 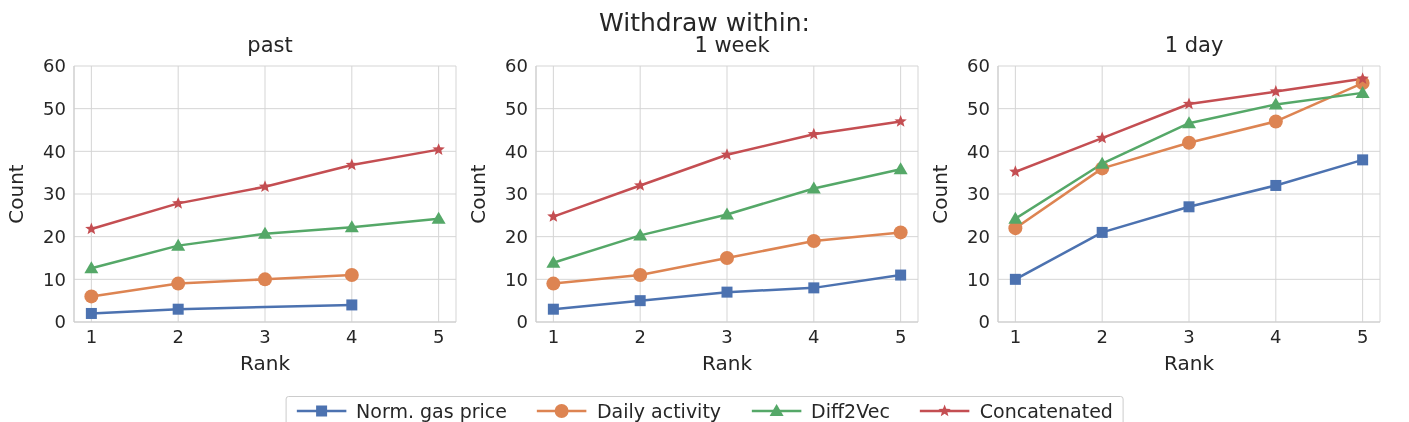 What do you see at coordinates (1046, 411) in the screenshot?
I see `legend-label: Concatenated` at bounding box center [1046, 411].